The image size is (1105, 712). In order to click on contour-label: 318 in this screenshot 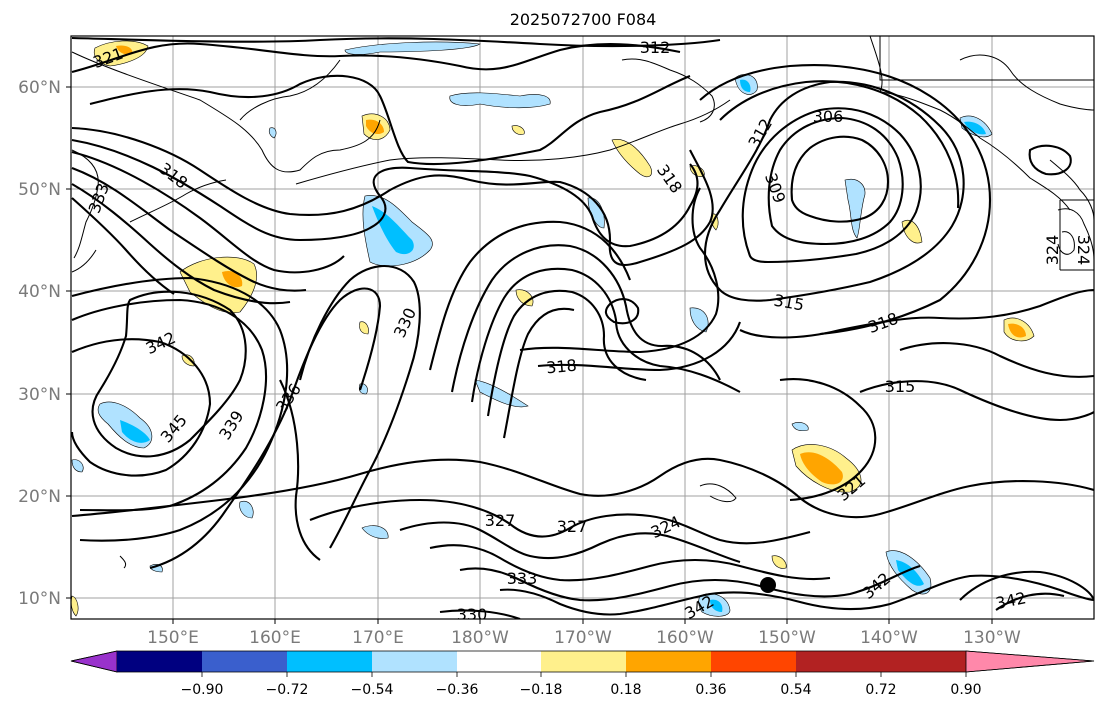, I will do `click(561, 367)`.